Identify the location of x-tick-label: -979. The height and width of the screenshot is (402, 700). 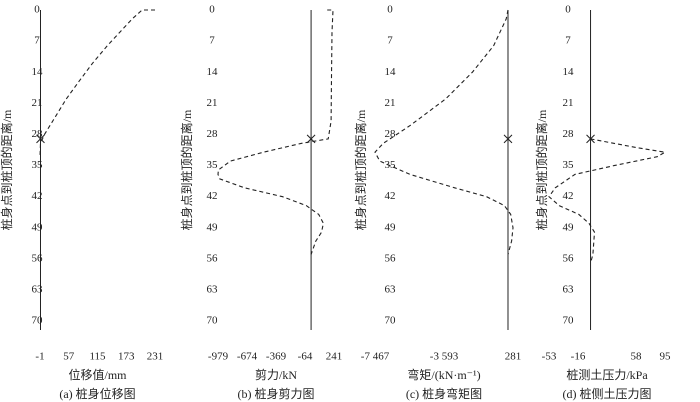
(218, 357).